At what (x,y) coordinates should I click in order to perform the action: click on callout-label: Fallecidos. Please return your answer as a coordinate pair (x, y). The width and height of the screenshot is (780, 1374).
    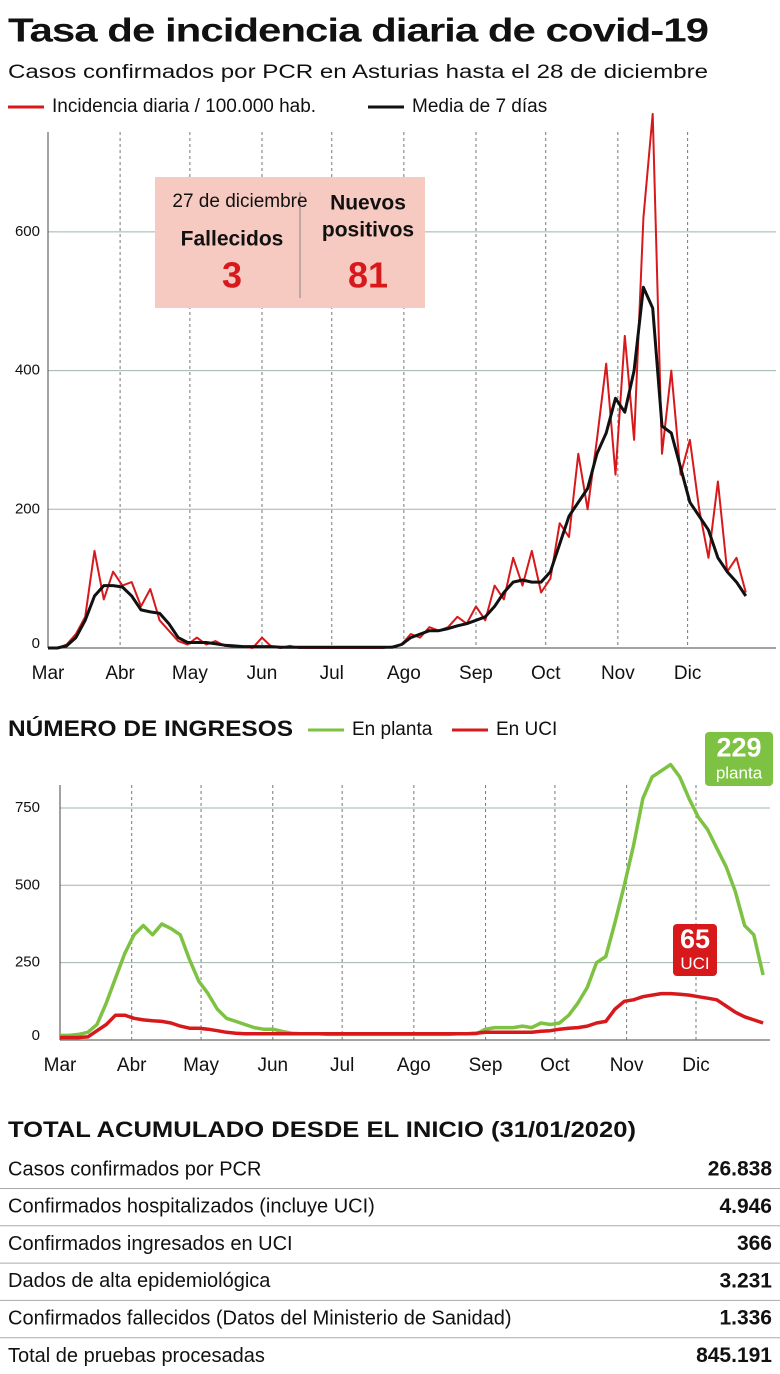
    Looking at the image, I should click on (232, 239).